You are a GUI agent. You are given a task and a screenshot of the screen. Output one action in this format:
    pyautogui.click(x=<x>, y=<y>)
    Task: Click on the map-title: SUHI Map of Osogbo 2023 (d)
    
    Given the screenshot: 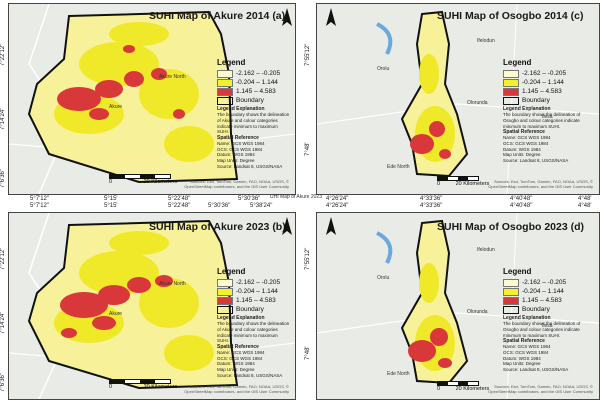 What is the action you would take?
    pyautogui.click(x=511, y=227)
    